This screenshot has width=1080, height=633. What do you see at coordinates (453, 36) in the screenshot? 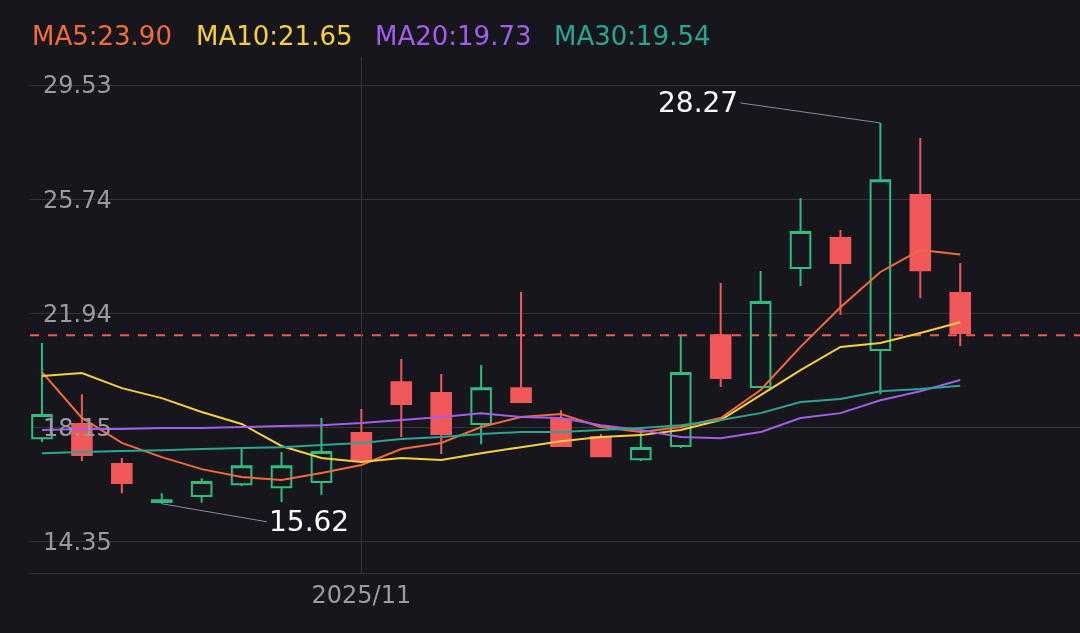
I see `text: MA20:19.73` at bounding box center [453, 36].